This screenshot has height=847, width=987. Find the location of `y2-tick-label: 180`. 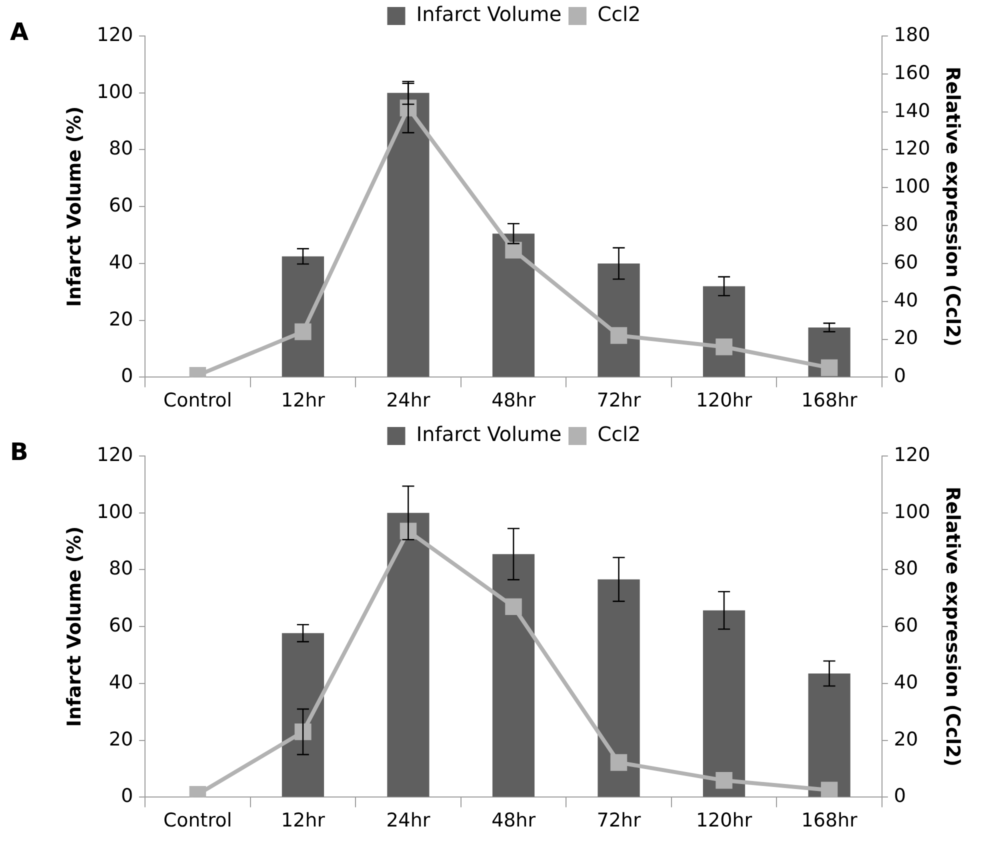

y2-tick-label: 180 is located at coordinates (912, 35).